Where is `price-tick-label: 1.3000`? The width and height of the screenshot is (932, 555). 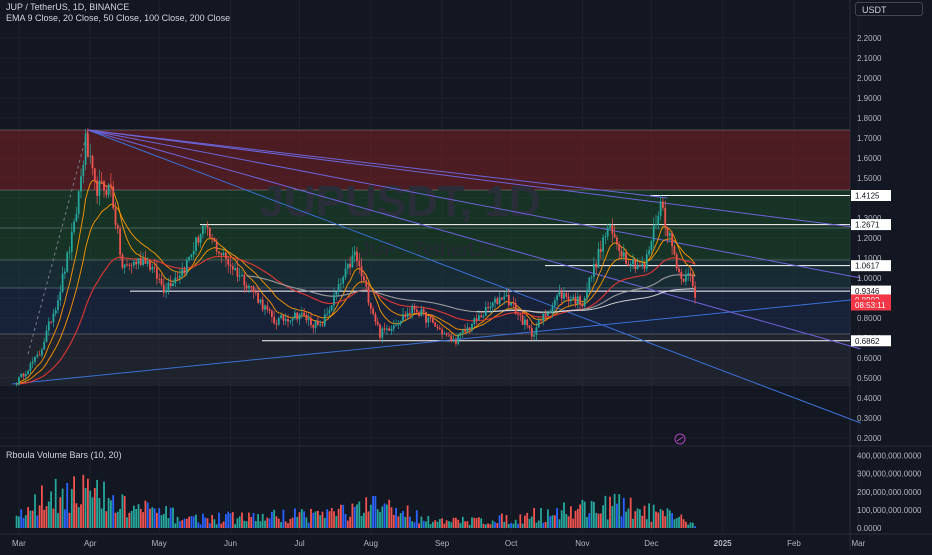 price-tick-label: 1.3000 is located at coordinates (869, 218).